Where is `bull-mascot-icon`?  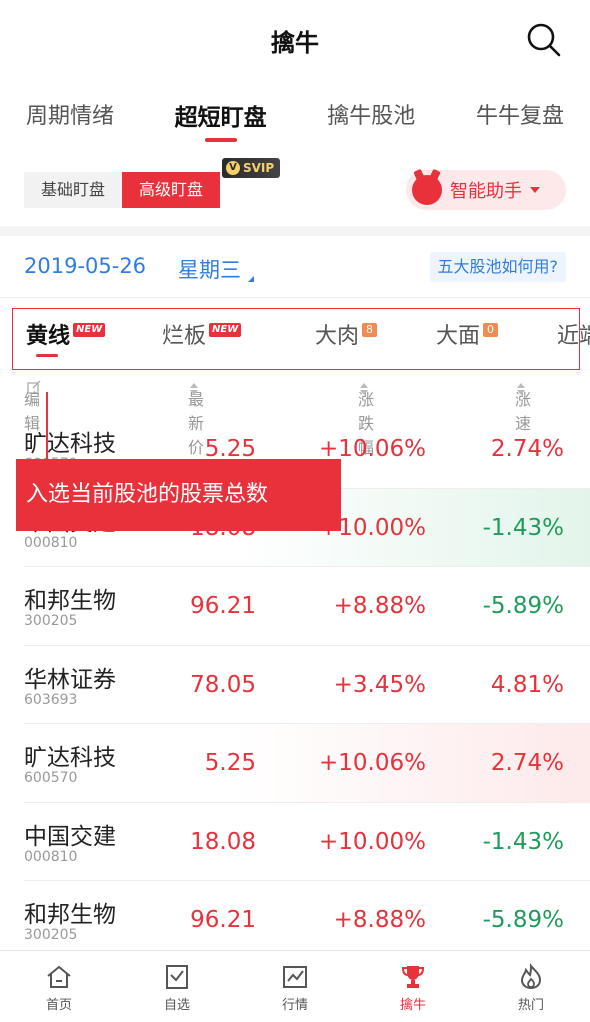 bull-mascot-icon is located at coordinates (427, 190).